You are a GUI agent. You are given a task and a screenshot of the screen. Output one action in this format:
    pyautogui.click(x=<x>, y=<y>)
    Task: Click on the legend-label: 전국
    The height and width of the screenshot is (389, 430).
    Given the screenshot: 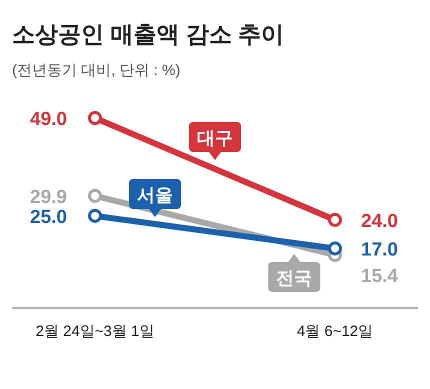 What is the action you would take?
    pyautogui.click(x=294, y=278)
    